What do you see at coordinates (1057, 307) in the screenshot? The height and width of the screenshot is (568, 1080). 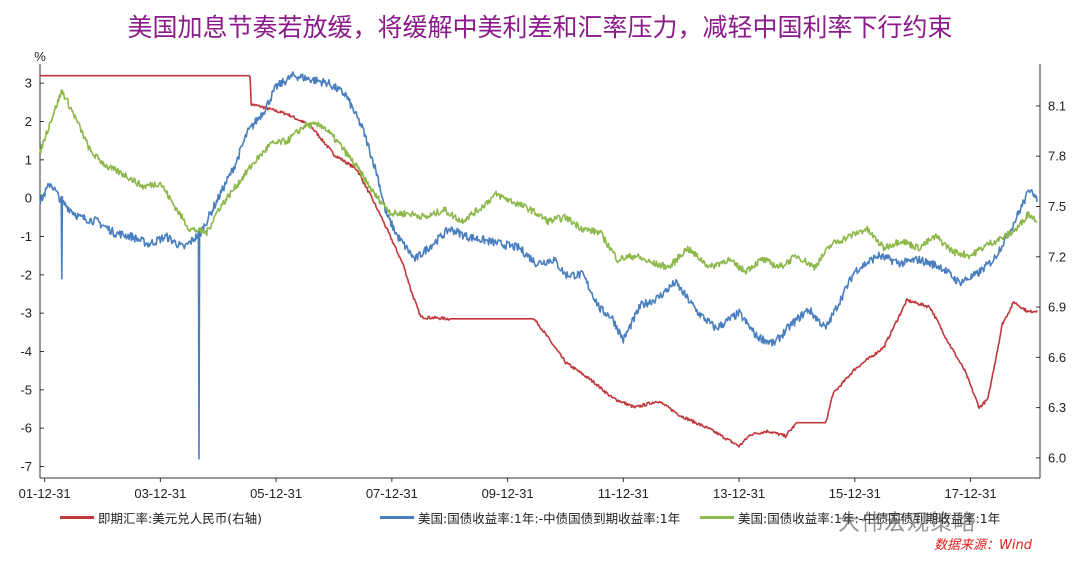 I see `right-tick-label: 6.9` at bounding box center [1057, 307].